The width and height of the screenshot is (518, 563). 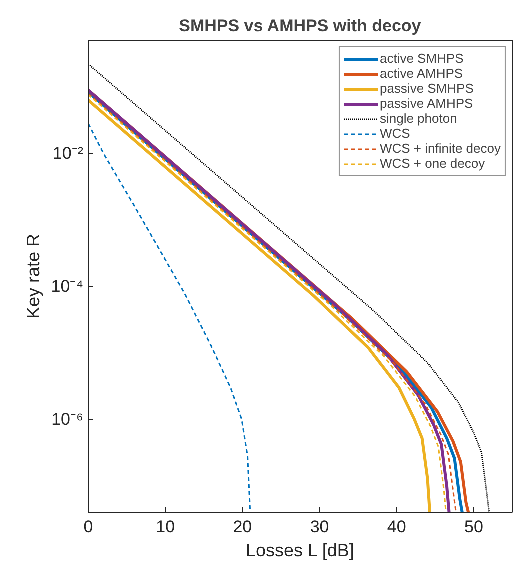 What do you see at coordinates (300, 26) in the screenshot?
I see `chart-title: SMHPS vs AMHPS with decoy` at bounding box center [300, 26].